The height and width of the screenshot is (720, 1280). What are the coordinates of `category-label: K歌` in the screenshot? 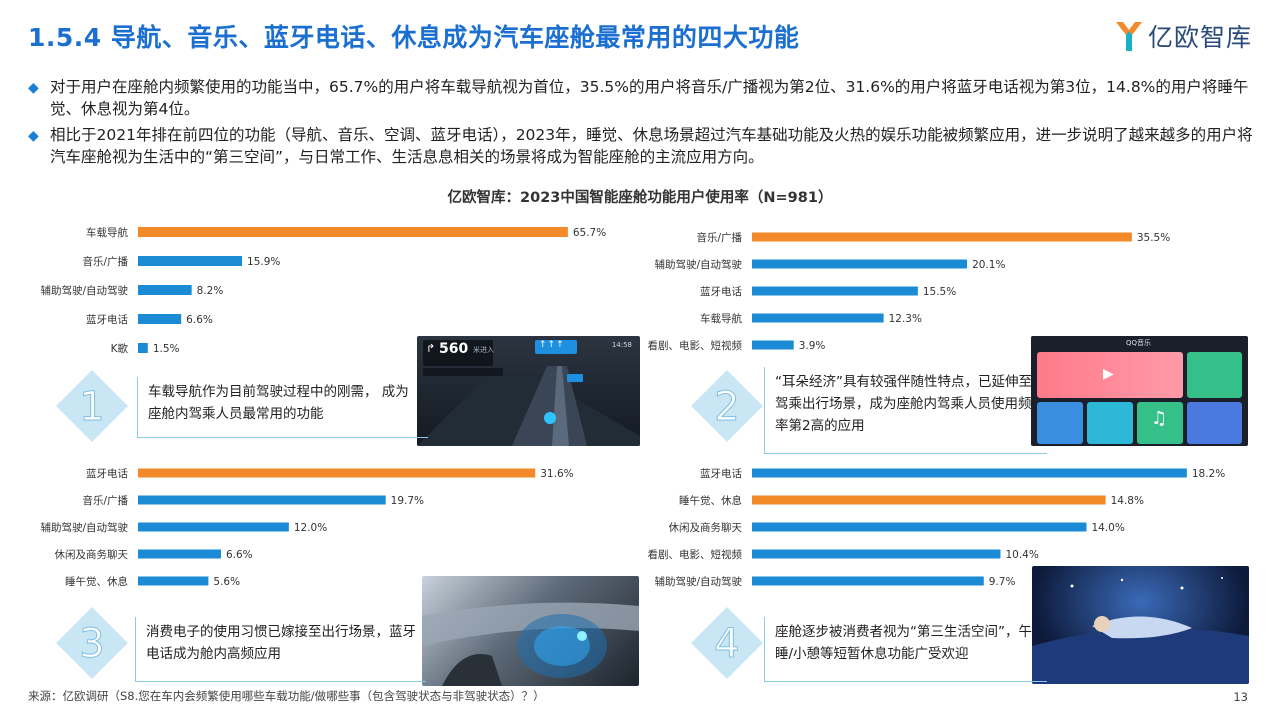 It's located at (120, 348).